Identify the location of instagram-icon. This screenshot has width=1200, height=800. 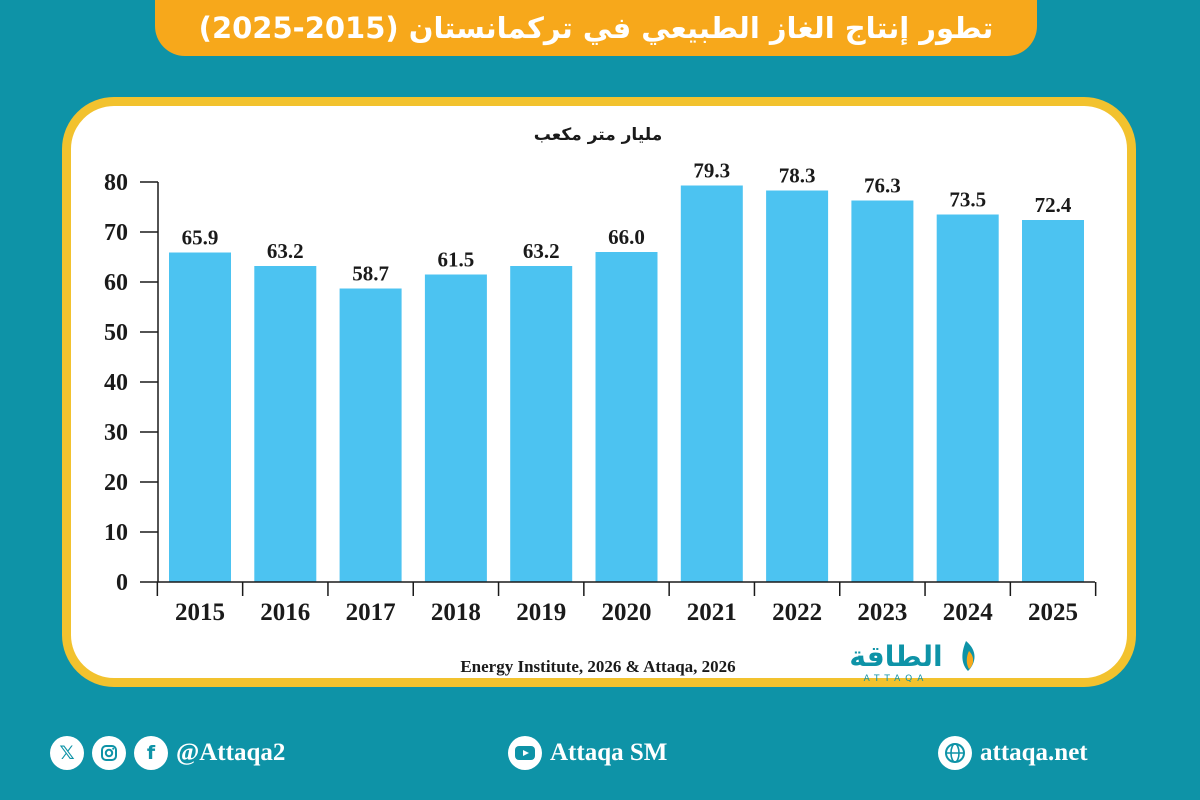
(109, 753).